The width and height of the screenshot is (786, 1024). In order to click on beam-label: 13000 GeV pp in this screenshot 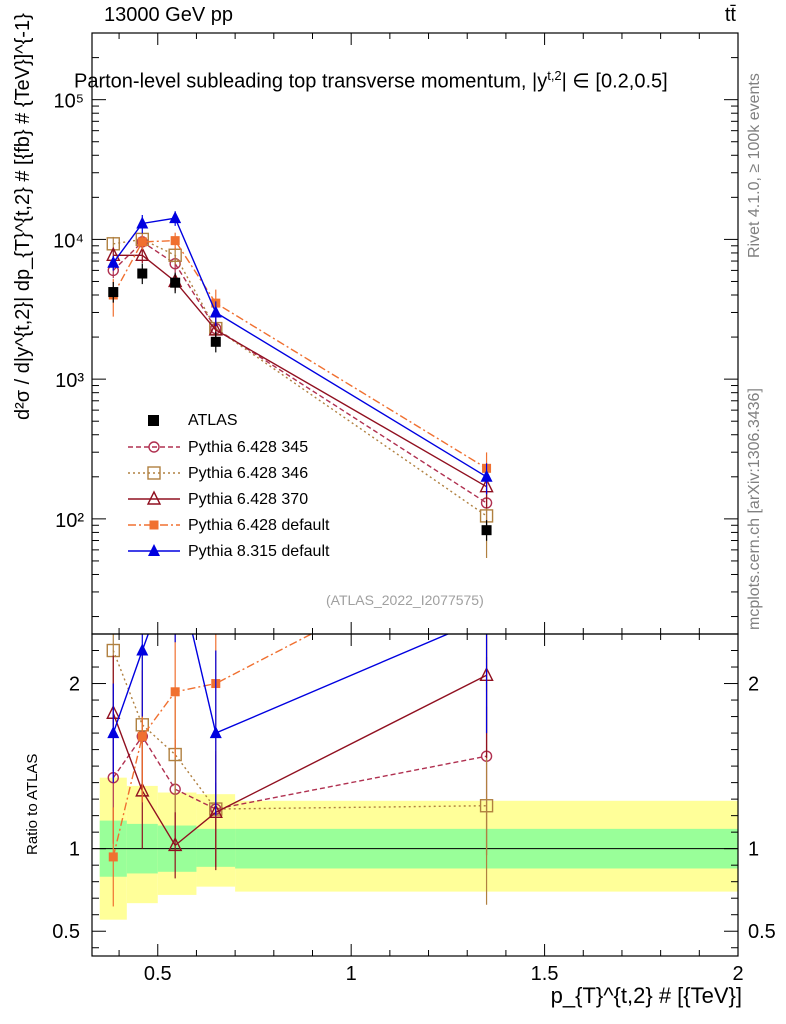, I will do `click(168, 15)`.